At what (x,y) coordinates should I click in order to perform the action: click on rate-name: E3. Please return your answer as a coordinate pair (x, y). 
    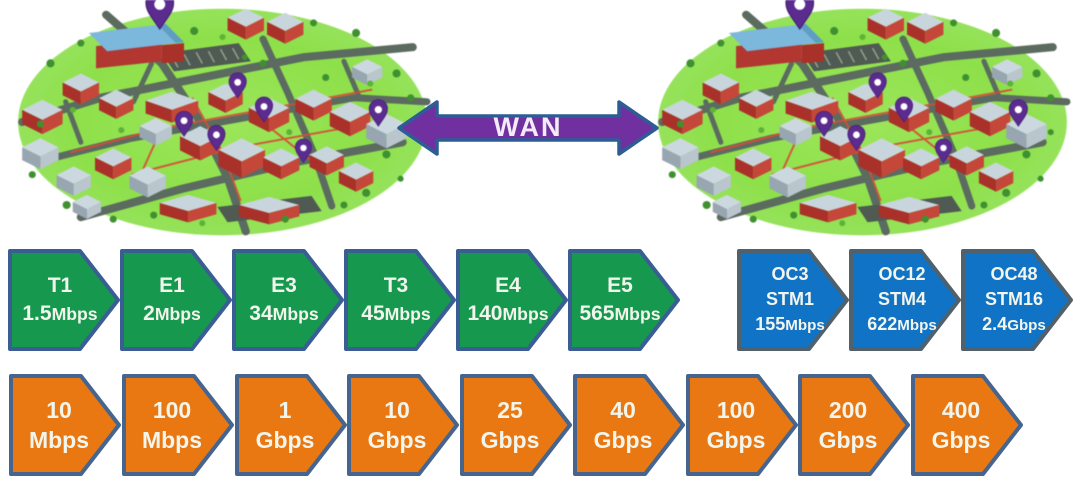
    Looking at the image, I should click on (284, 285).